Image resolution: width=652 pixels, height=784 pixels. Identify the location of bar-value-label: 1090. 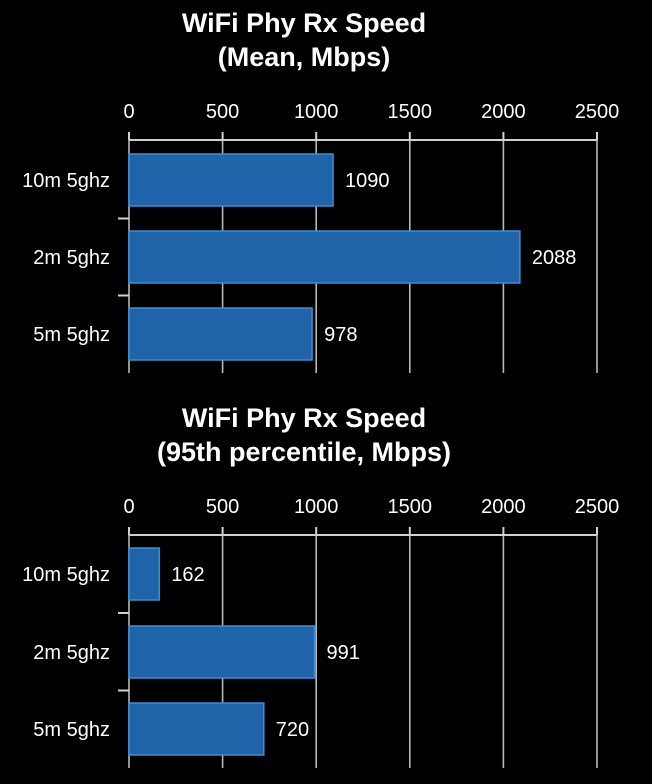
(367, 181).